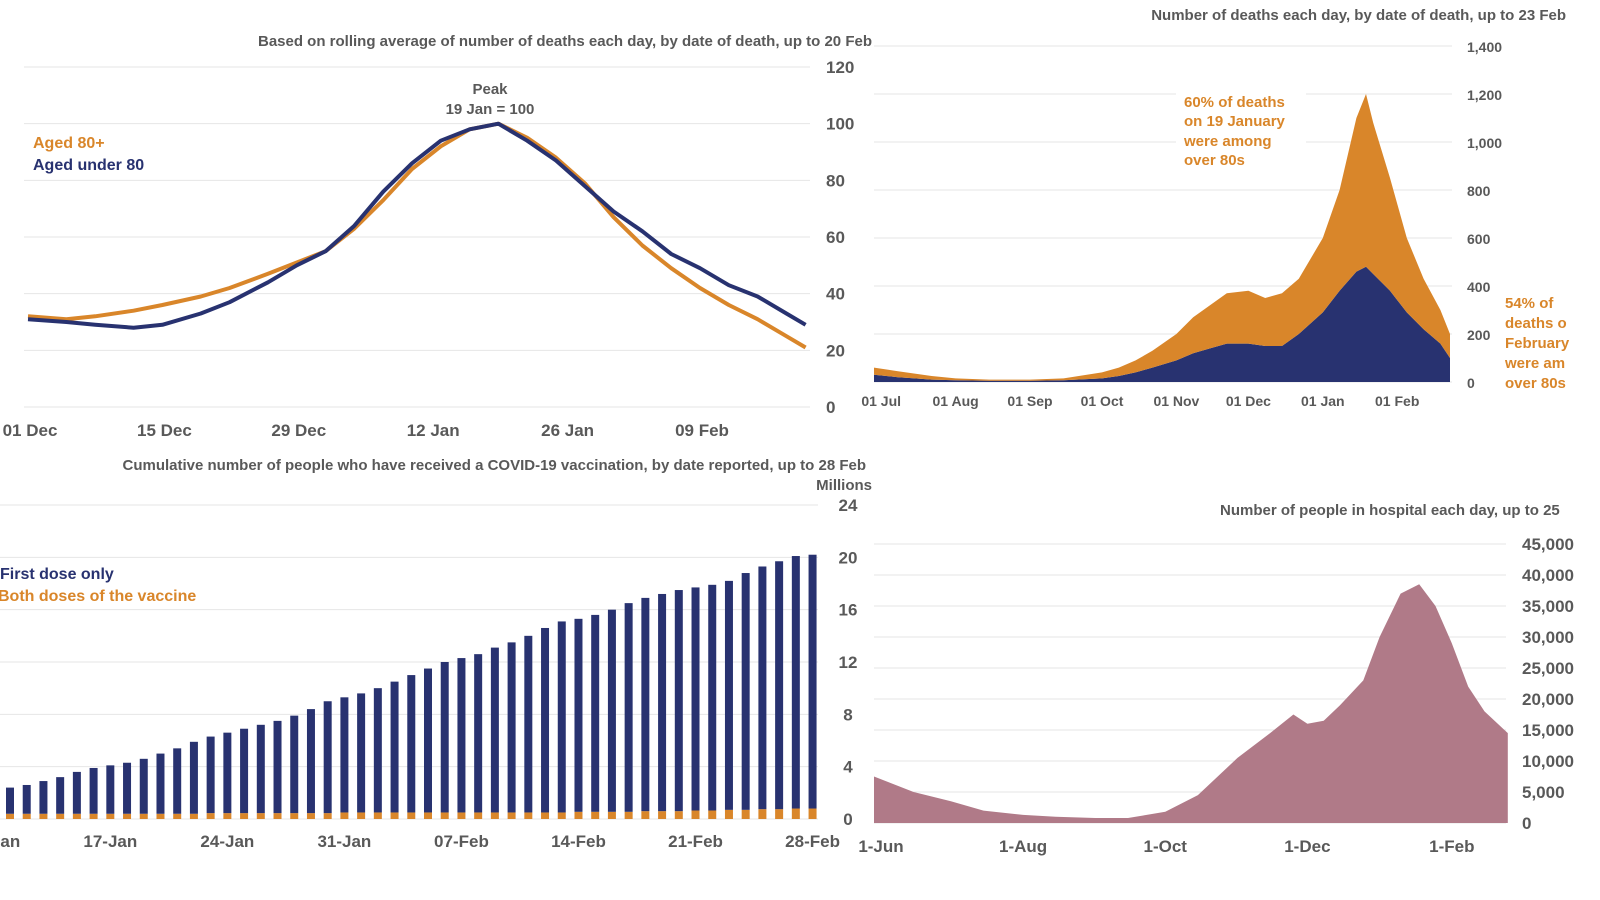 The width and height of the screenshot is (1600, 900). What do you see at coordinates (417, 235) in the screenshot?
I see `series-line-aged-80-plus` at bounding box center [417, 235].